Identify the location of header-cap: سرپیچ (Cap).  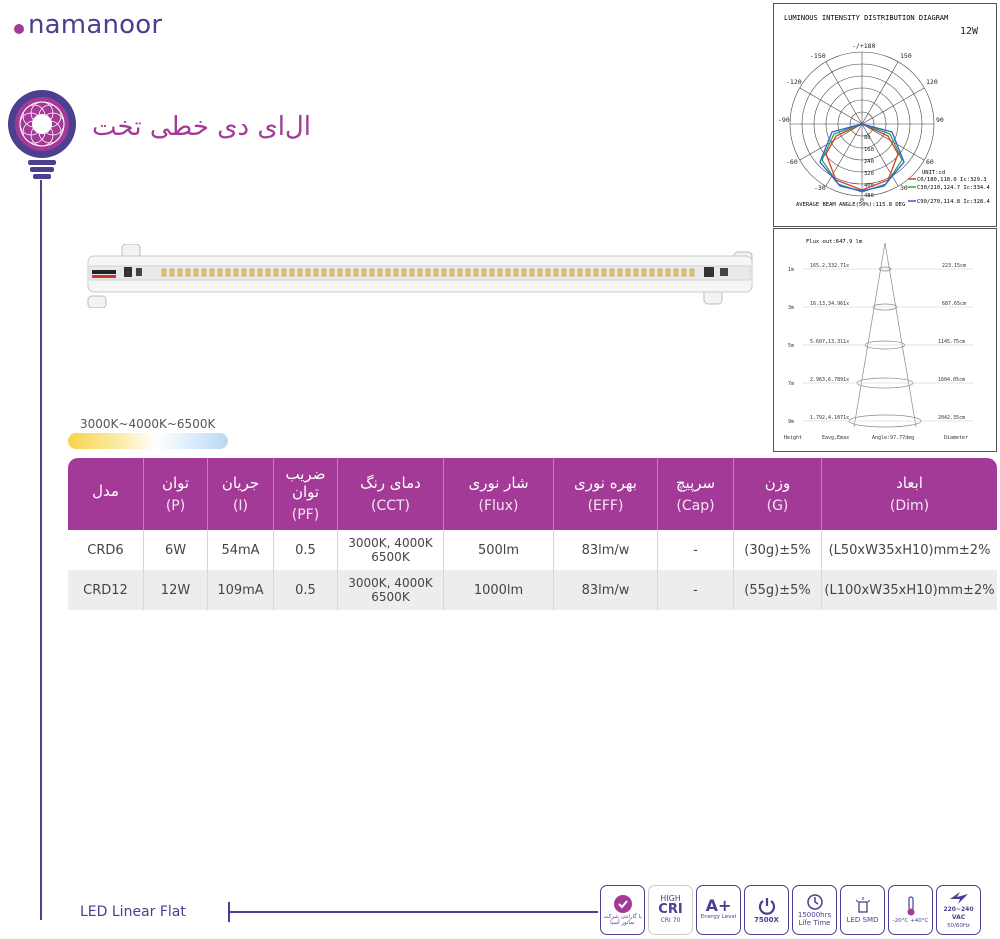
(696, 494).